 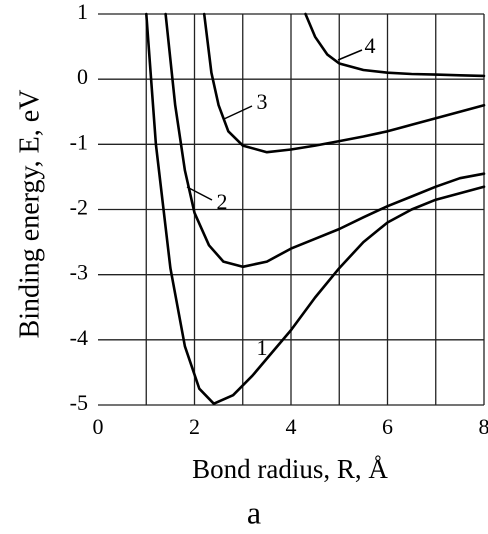 What do you see at coordinates (387, 426) in the screenshot?
I see `x-tick-label: 6` at bounding box center [387, 426].